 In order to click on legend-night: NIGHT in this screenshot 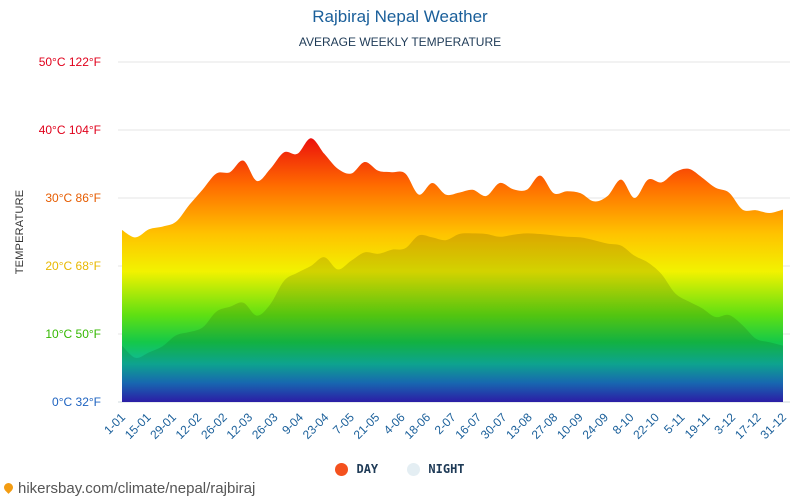, I will do `click(436, 469)`.